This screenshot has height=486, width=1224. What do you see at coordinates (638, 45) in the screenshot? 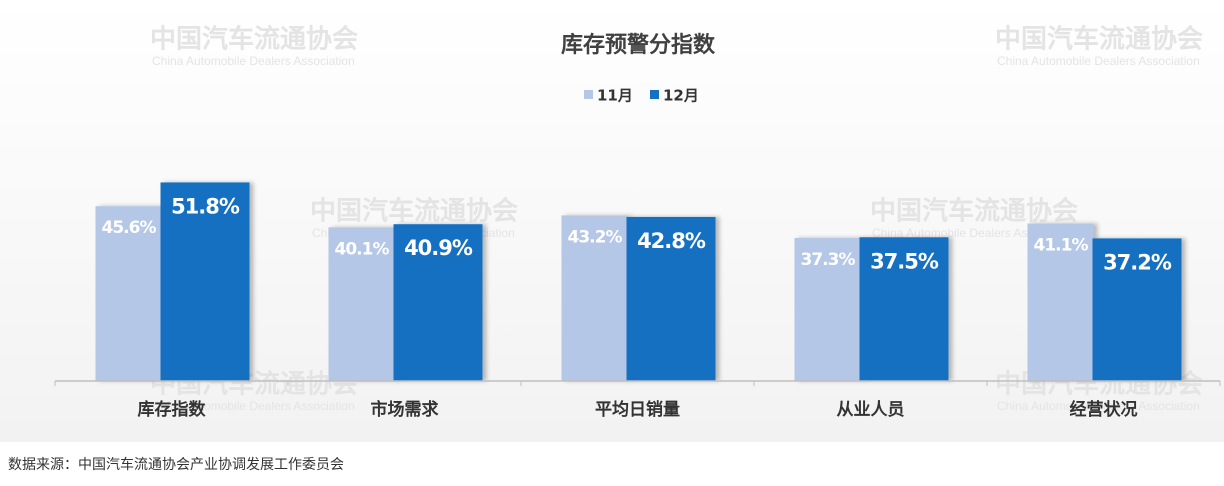
I see `chart-title: 库存预警分指数` at bounding box center [638, 45].